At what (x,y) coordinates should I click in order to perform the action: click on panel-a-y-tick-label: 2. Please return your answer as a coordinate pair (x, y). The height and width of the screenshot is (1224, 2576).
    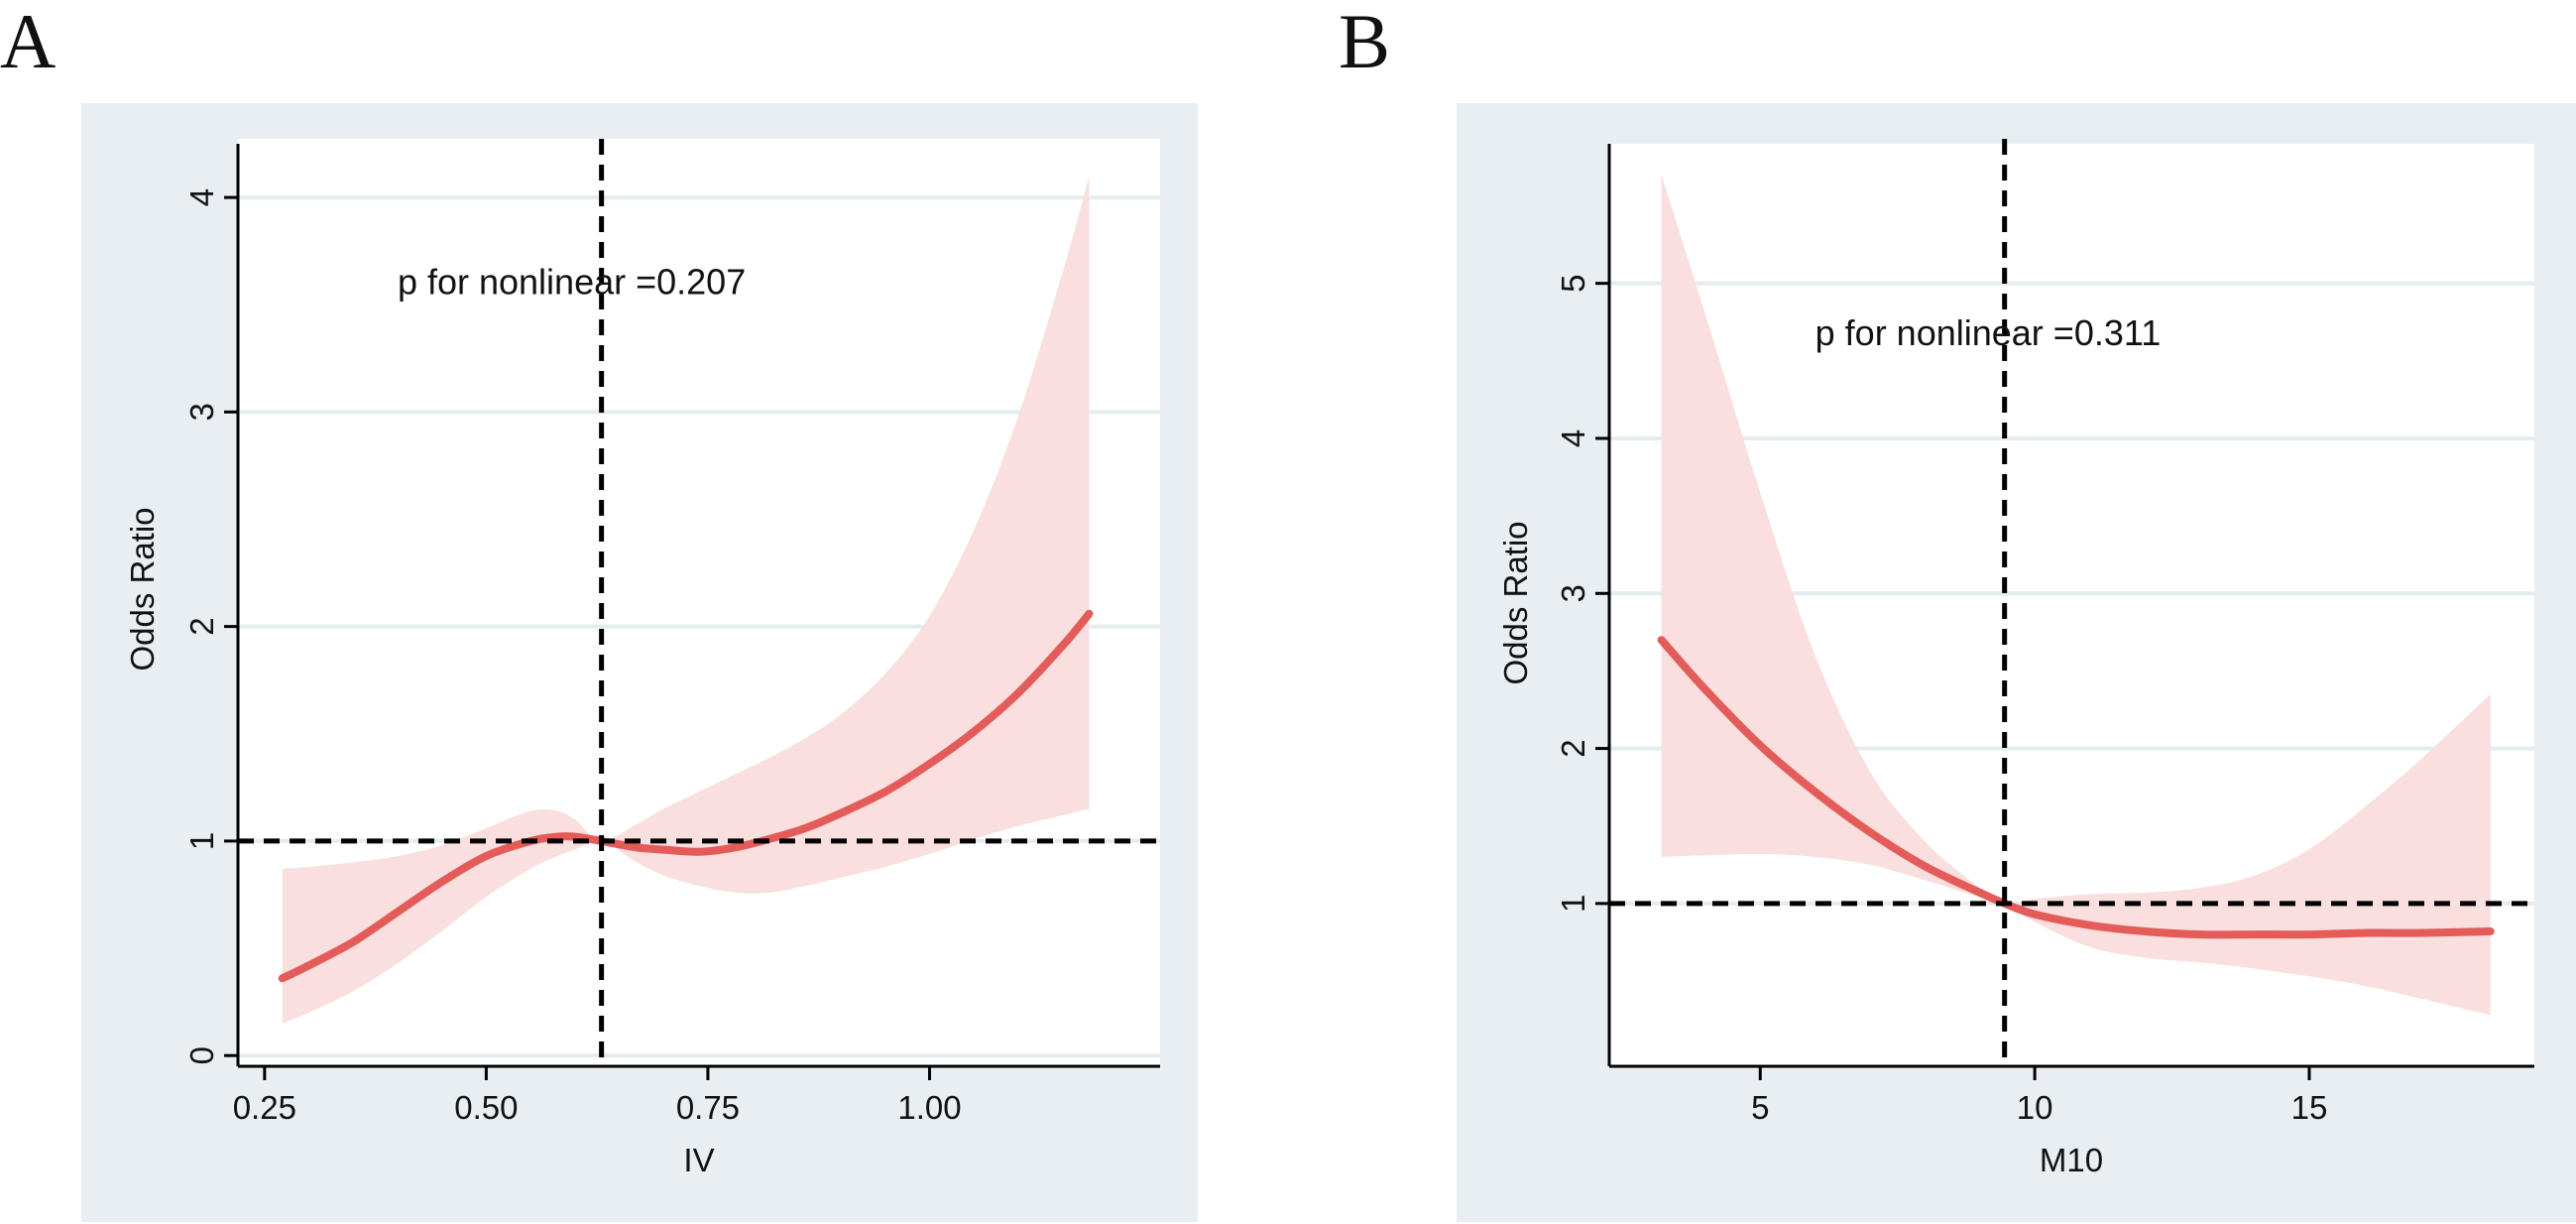
    Looking at the image, I should click on (201, 626).